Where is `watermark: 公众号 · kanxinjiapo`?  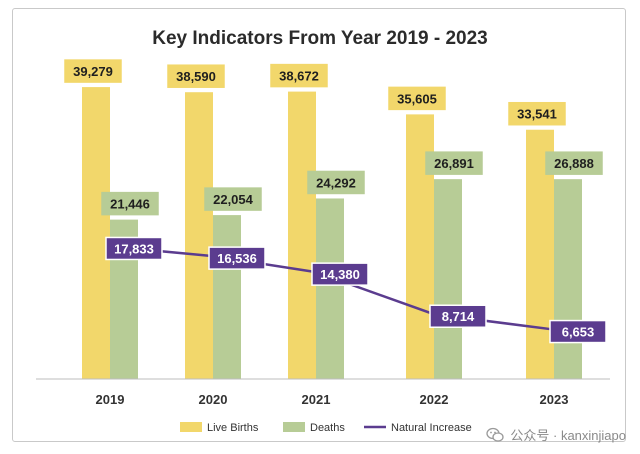
watermark: 公众号 · kanxinjiapo is located at coordinates (556, 434).